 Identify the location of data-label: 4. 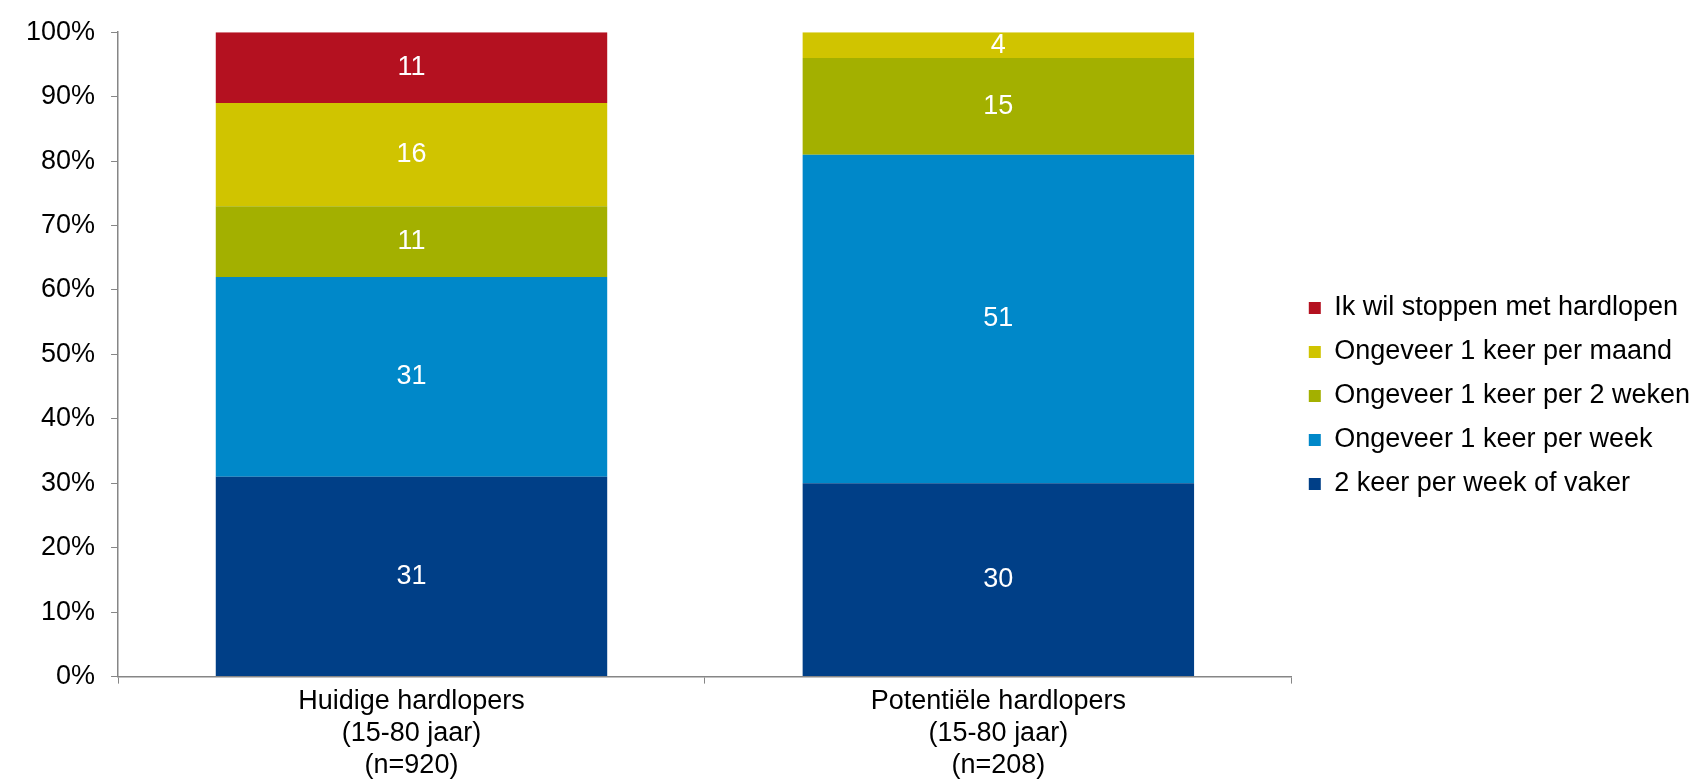
(998, 43).